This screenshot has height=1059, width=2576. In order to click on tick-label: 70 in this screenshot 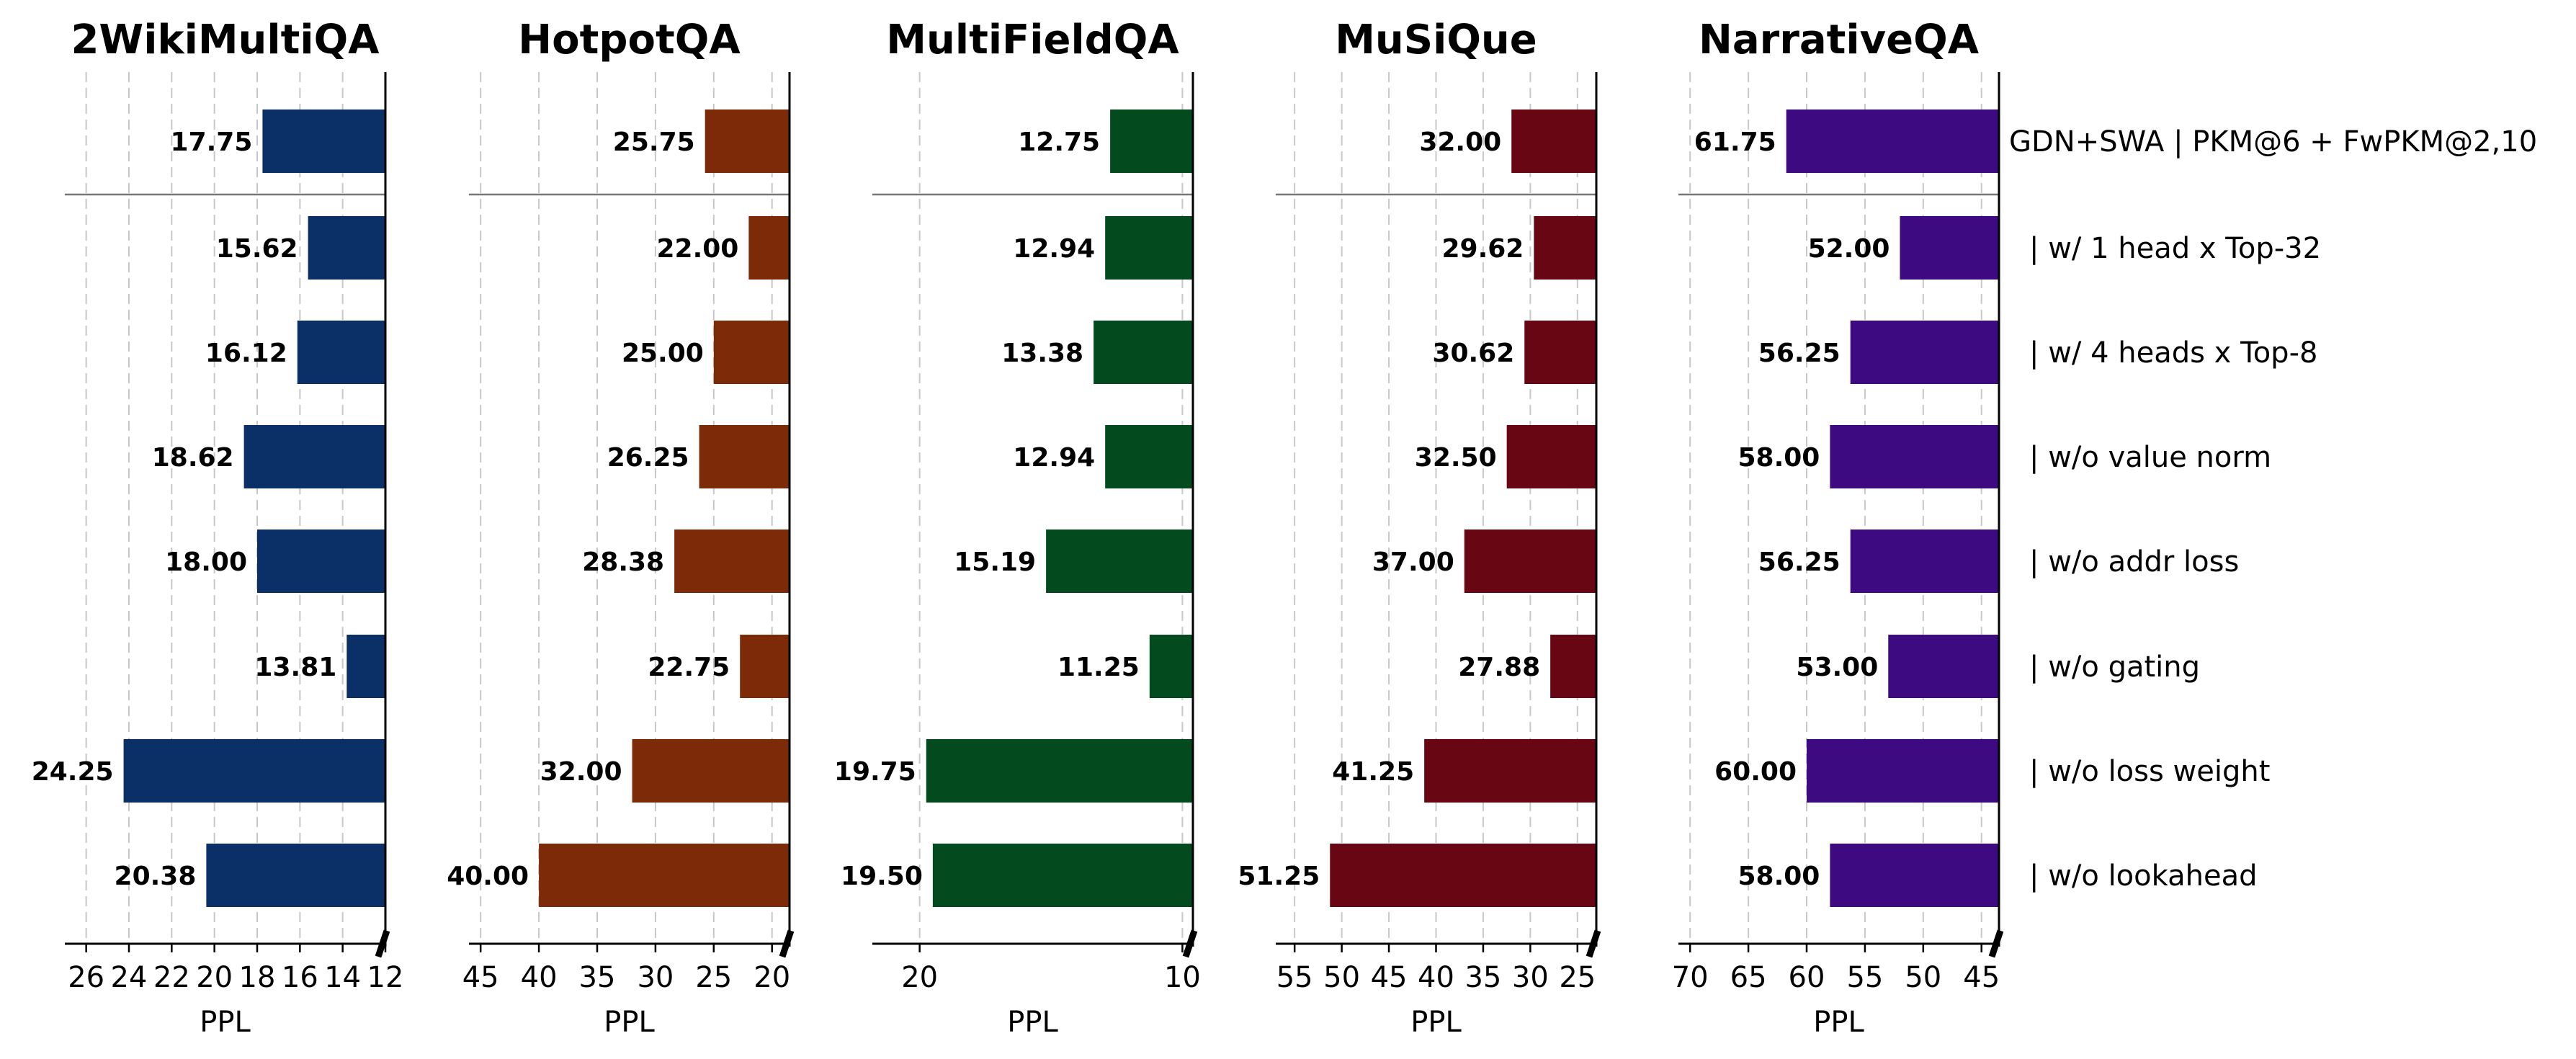, I will do `click(1690, 977)`.